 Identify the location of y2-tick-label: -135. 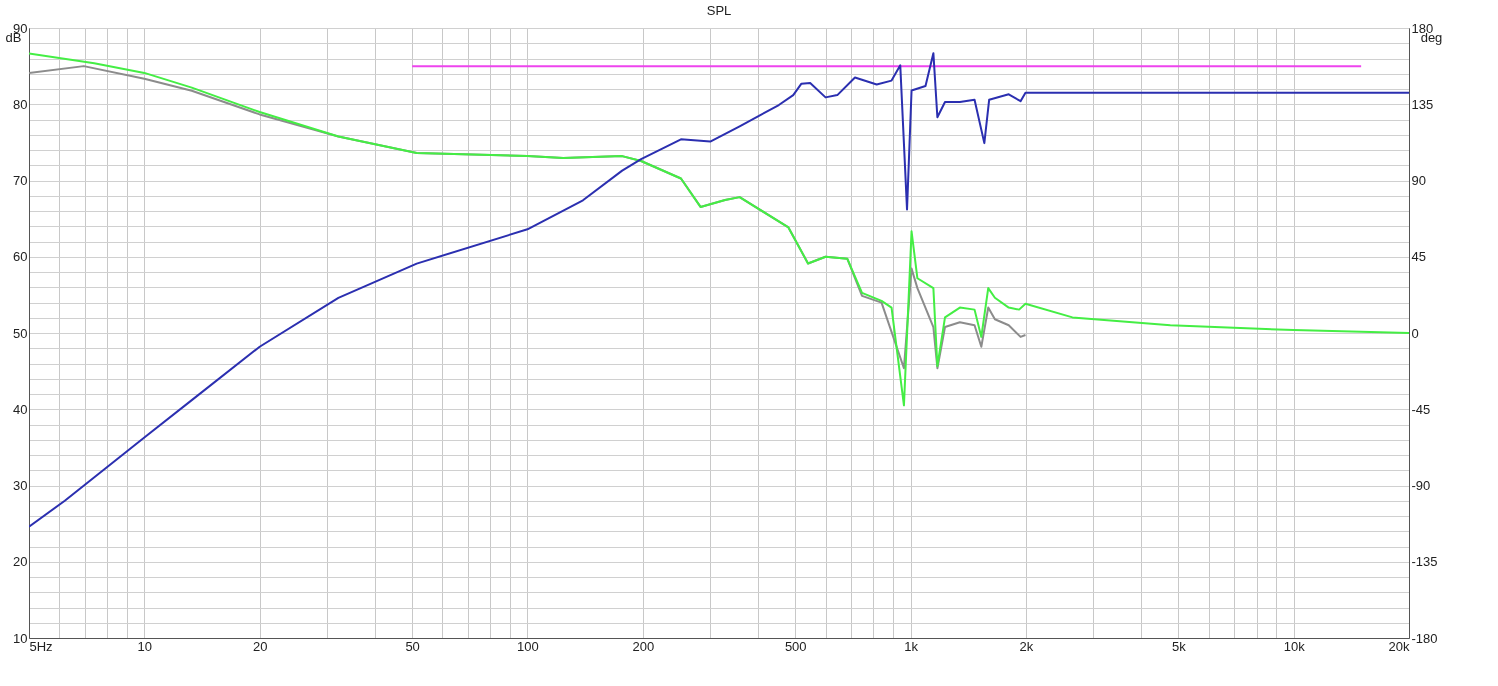
(1424, 562).